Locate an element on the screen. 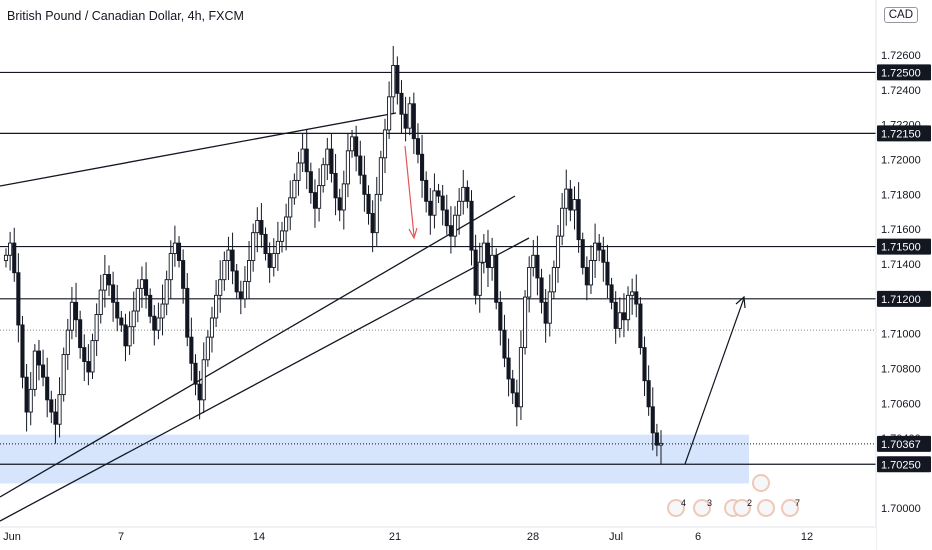 The height and width of the screenshot is (550, 932). price-tick-label: 1.70600 is located at coordinates (901, 404).